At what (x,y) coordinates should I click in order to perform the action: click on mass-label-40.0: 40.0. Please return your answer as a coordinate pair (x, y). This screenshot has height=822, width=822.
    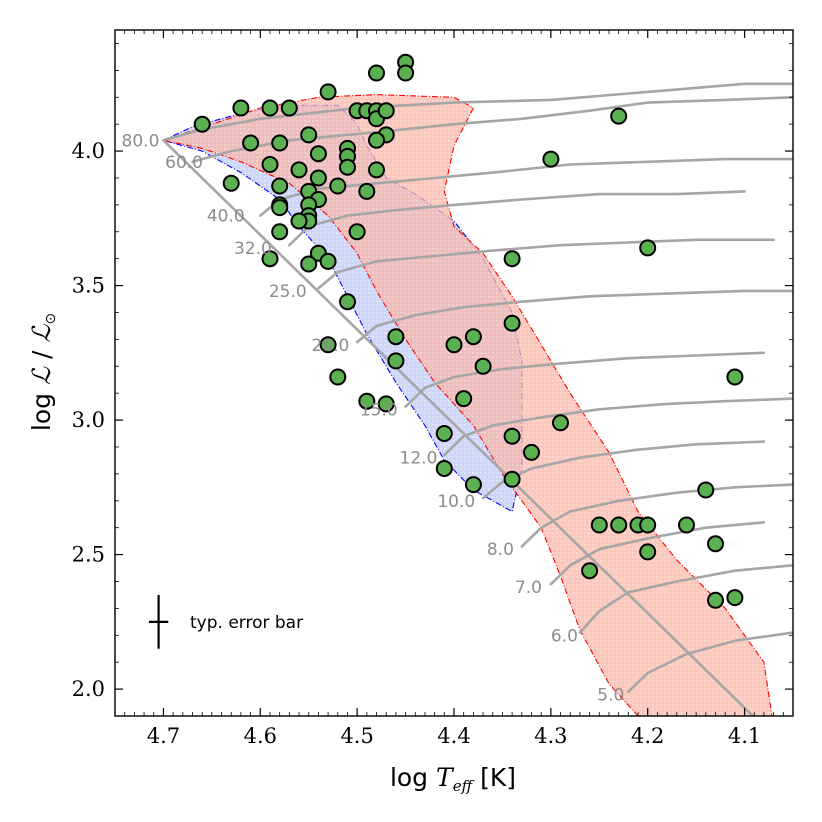
    Looking at the image, I should click on (226, 217).